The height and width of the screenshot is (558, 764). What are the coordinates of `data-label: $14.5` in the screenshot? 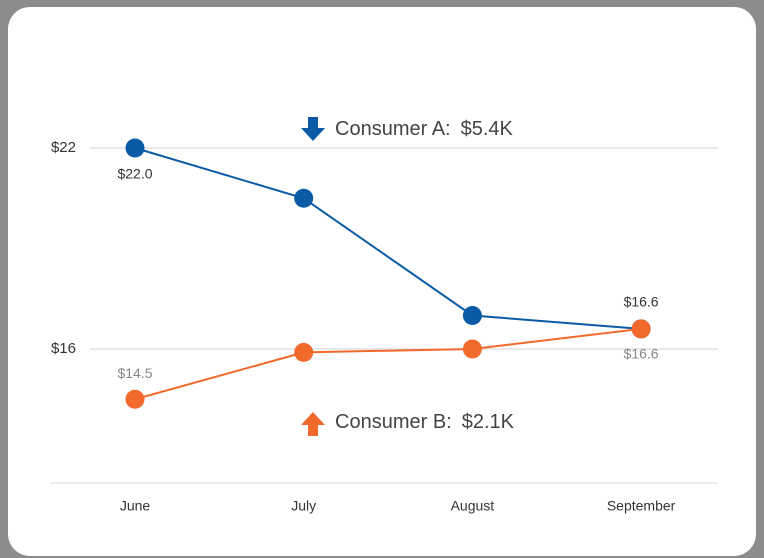 It's located at (134, 373).